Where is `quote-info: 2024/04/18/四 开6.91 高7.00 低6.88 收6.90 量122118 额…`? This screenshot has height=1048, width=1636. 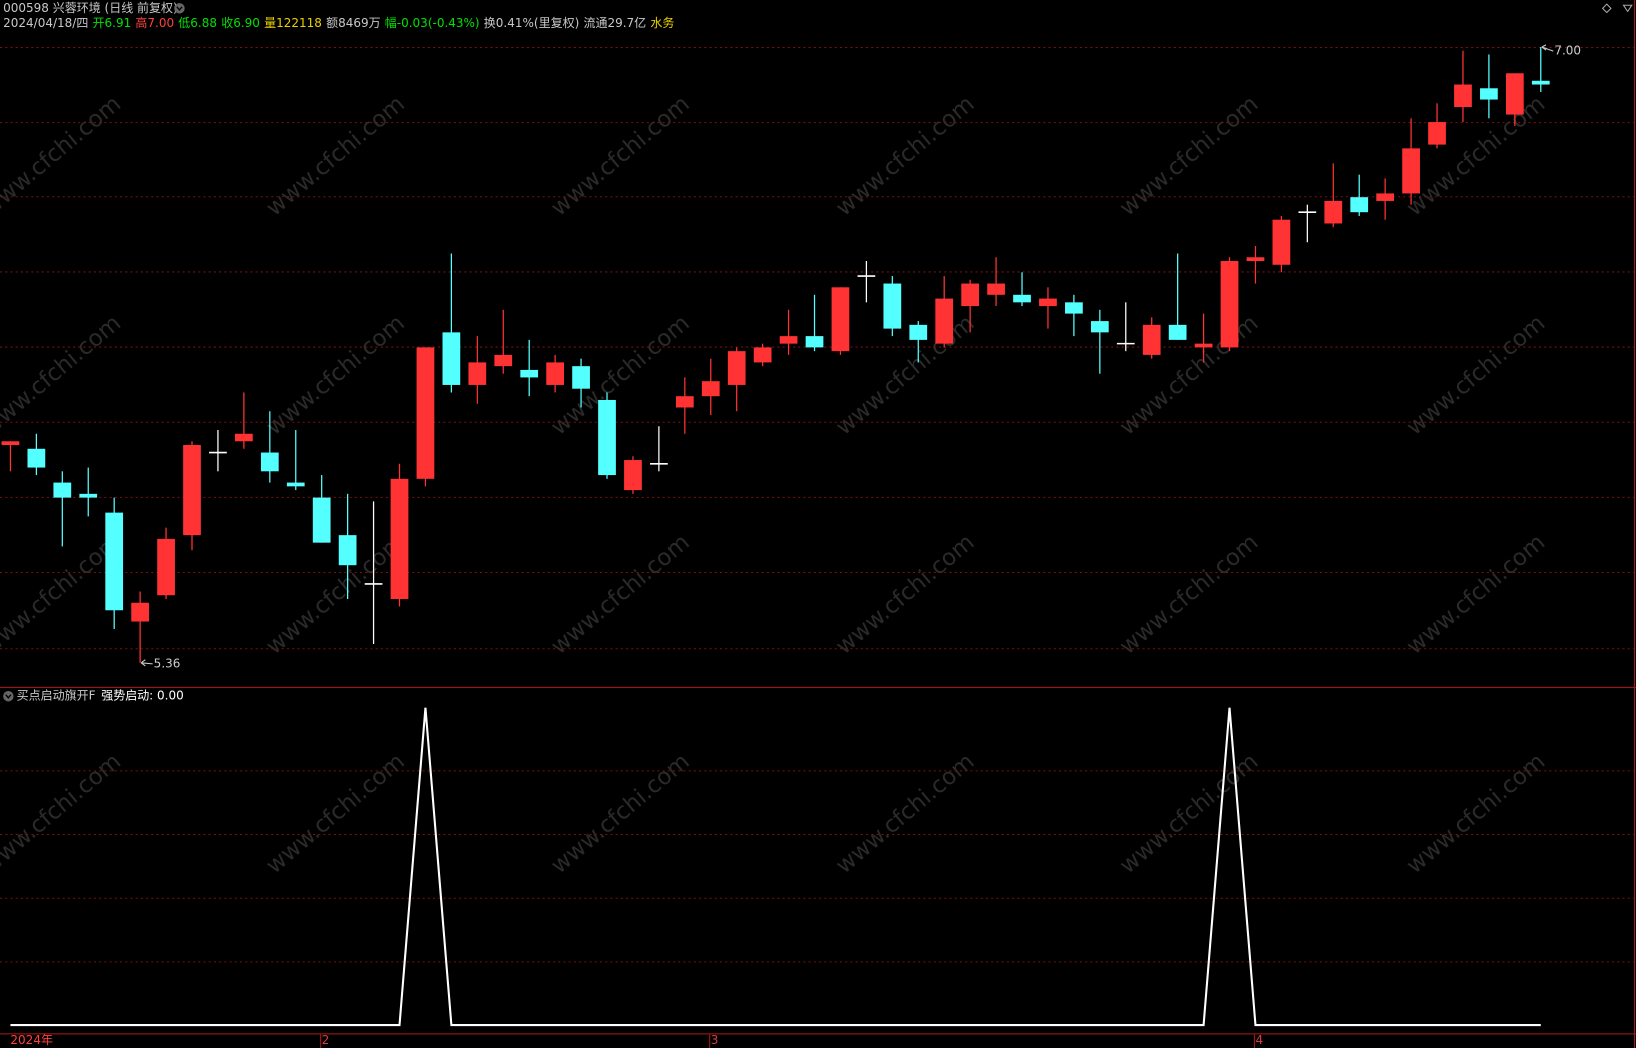
quote-info: 2024/04/18/四 开6.91 高7.00 低6.88 收6.90 量122118 额… is located at coordinates (338, 21).